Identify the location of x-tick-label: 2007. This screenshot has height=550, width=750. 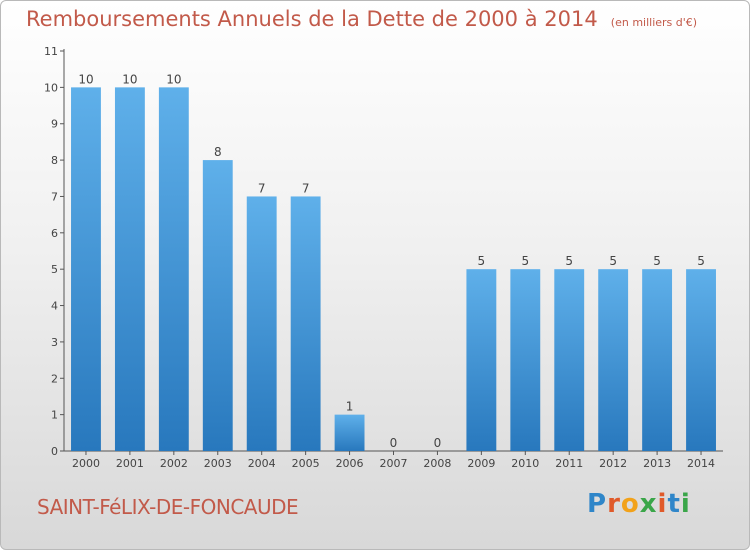
(394, 463).